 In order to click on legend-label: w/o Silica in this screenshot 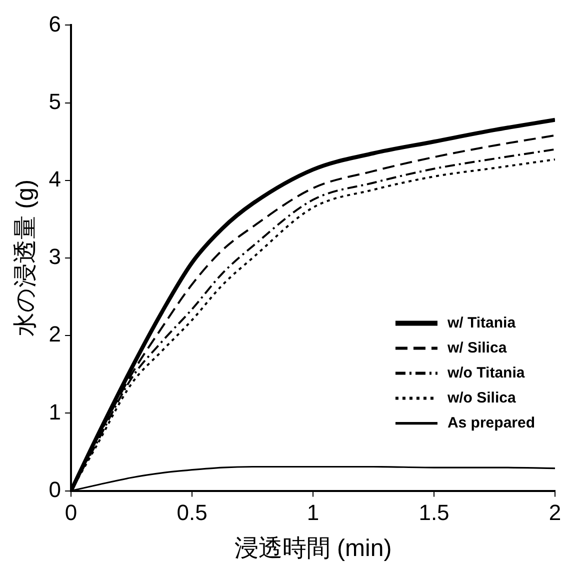, I will do `click(481, 397)`.